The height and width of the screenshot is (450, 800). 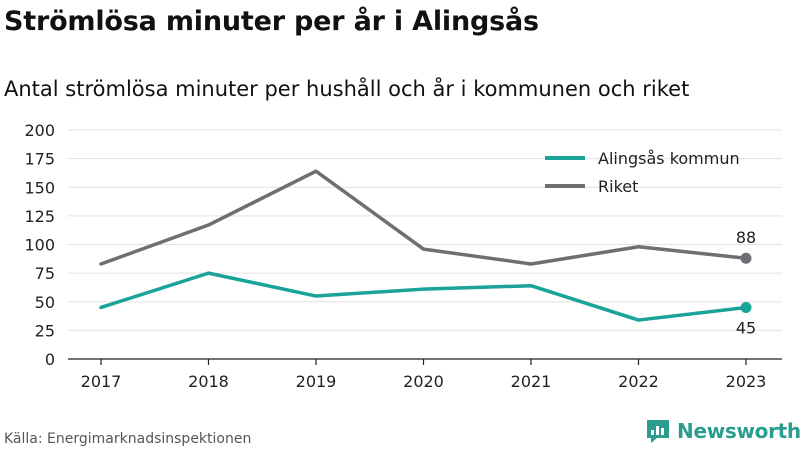 What do you see at coordinates (39, 130) in the screenshot?
I see `y-tick-label: 200` at bounding box center [39, 130].